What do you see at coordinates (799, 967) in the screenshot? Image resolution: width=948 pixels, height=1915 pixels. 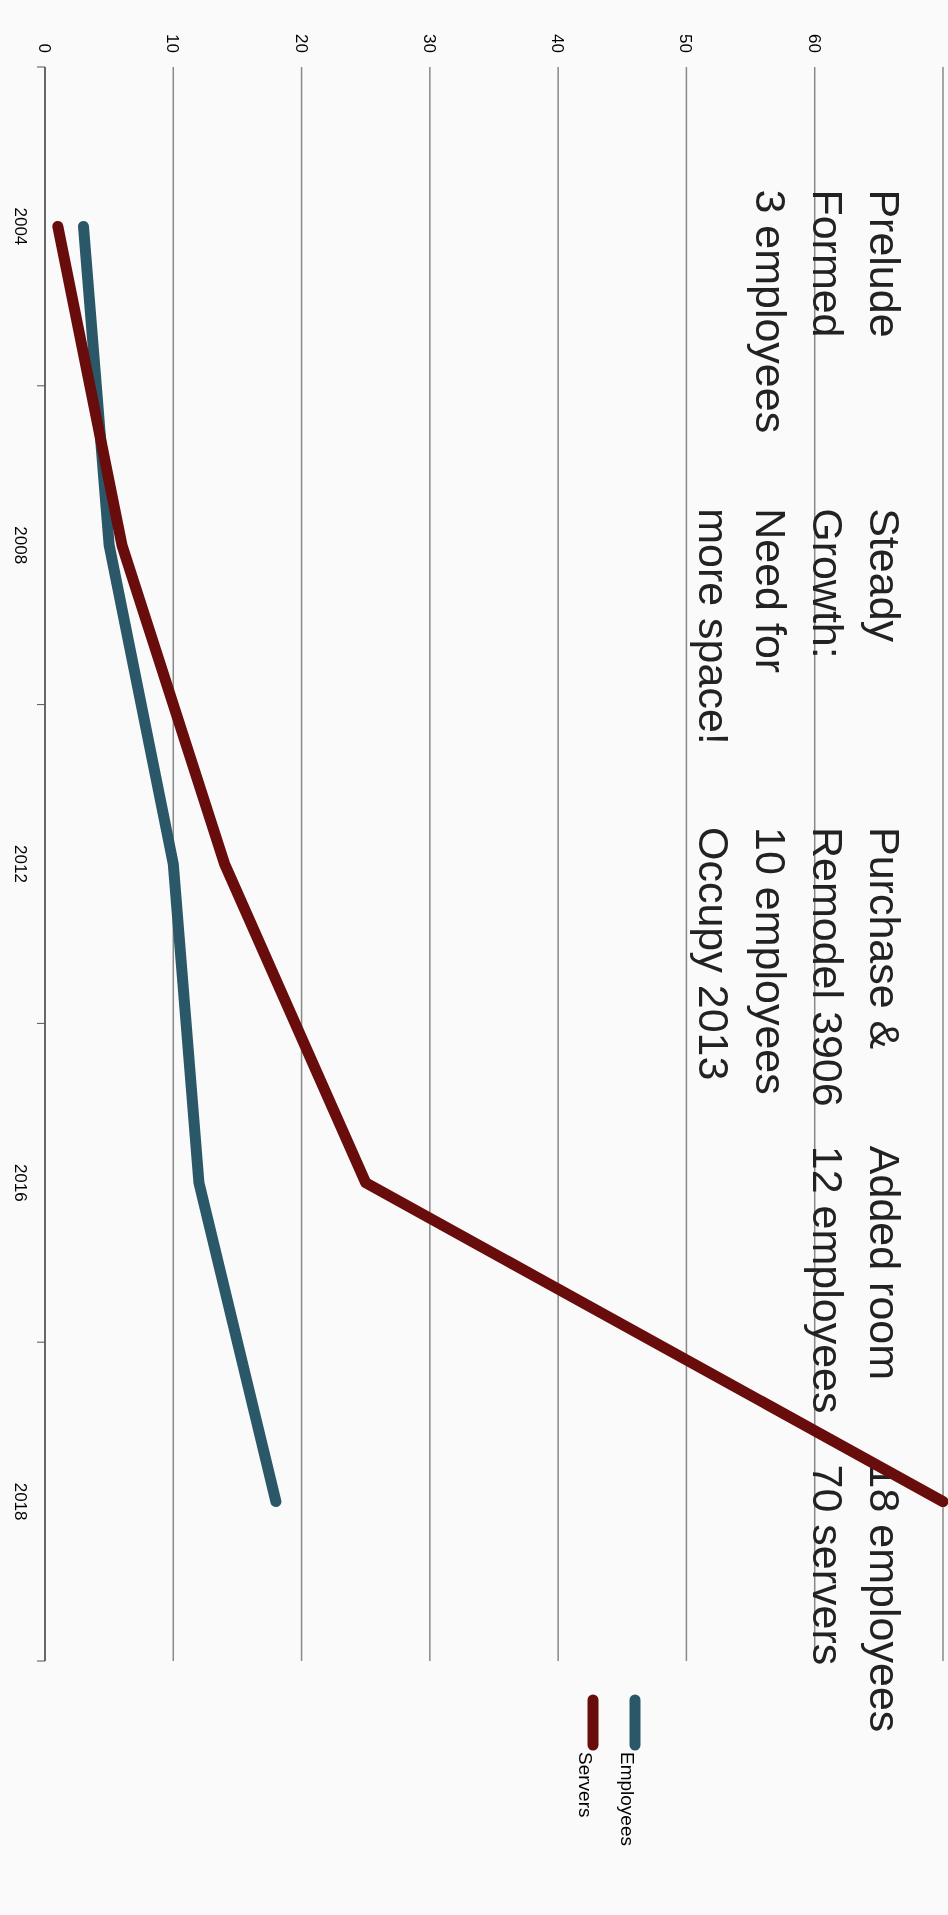 I see `annotation: Purchase & Remodel 3906 10 employees Occupy 2013` at bounding box center [799, 967].